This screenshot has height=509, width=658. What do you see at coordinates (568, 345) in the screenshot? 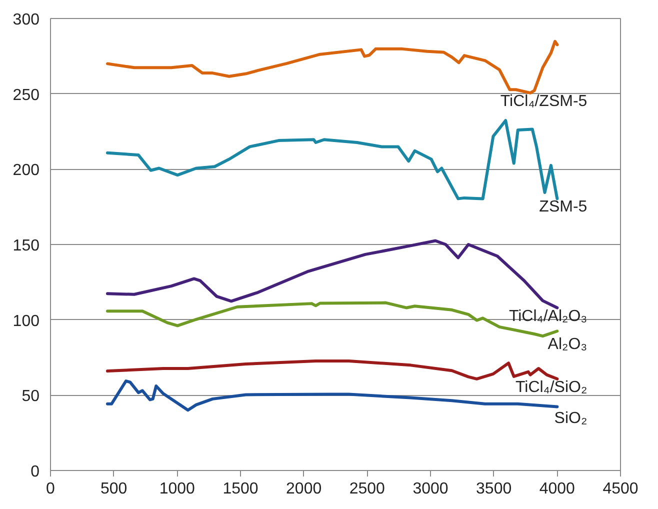
I see `series-label: Al₂O₃` at bounding box center [568, 345].